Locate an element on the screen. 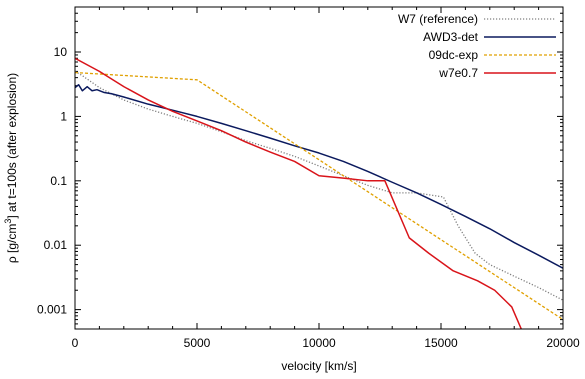 Image resolution: width=585 pixels, height=379 pixels. x-tick-label: 15000 is located at coordinates (441, 343).